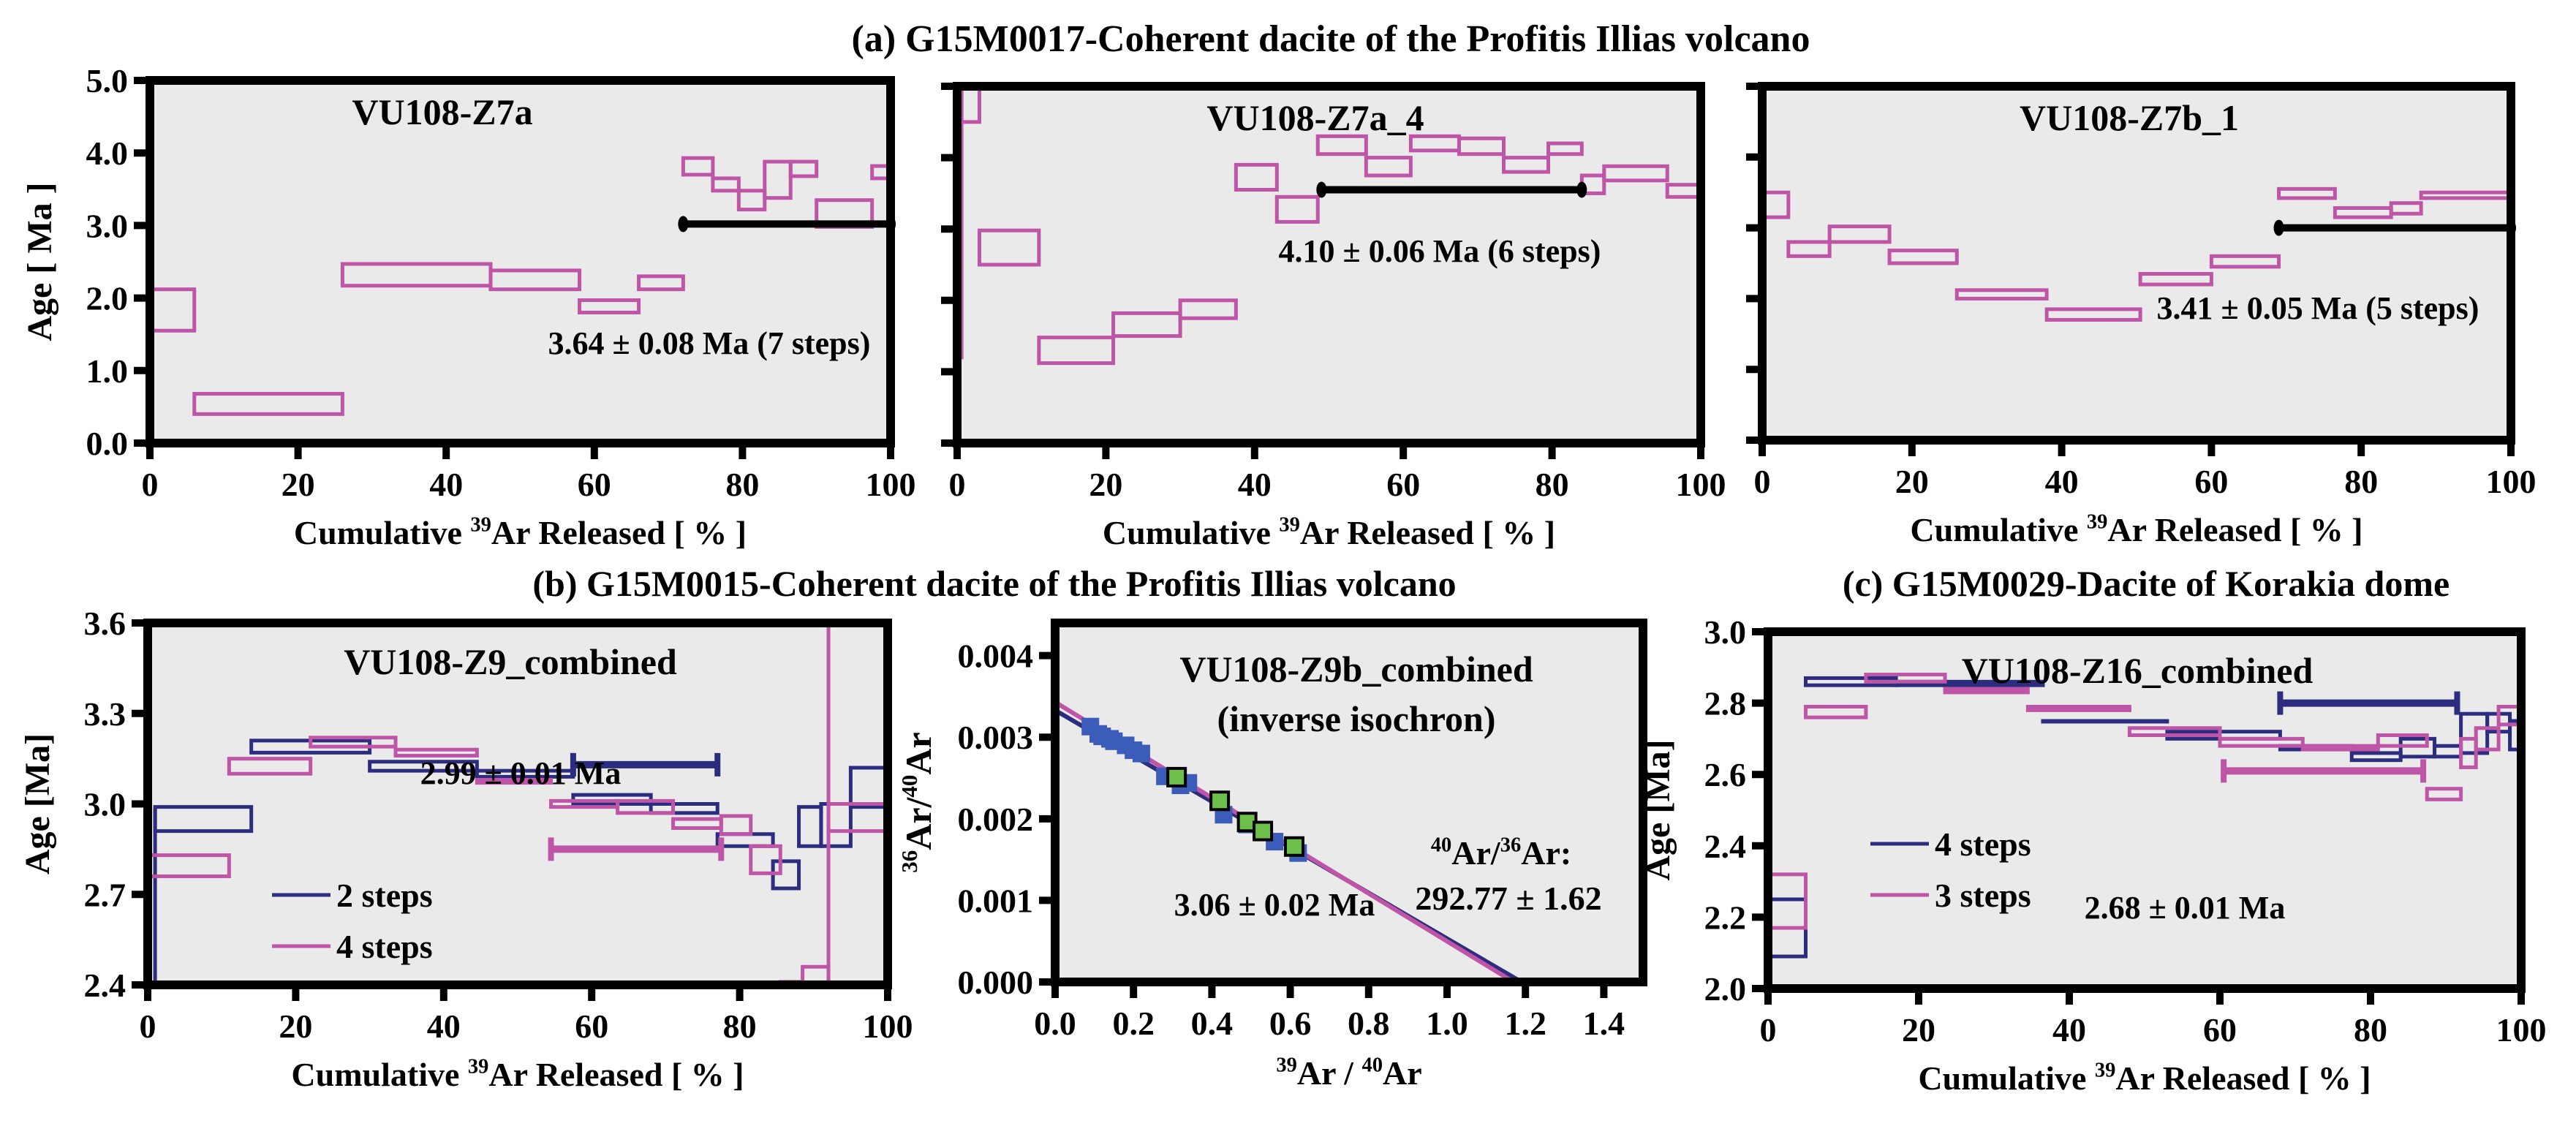  What do you see at coordinates (996, 737) in the screenshot?
I see `y-tick-label: 0.003` at bounding box center [996, 737].